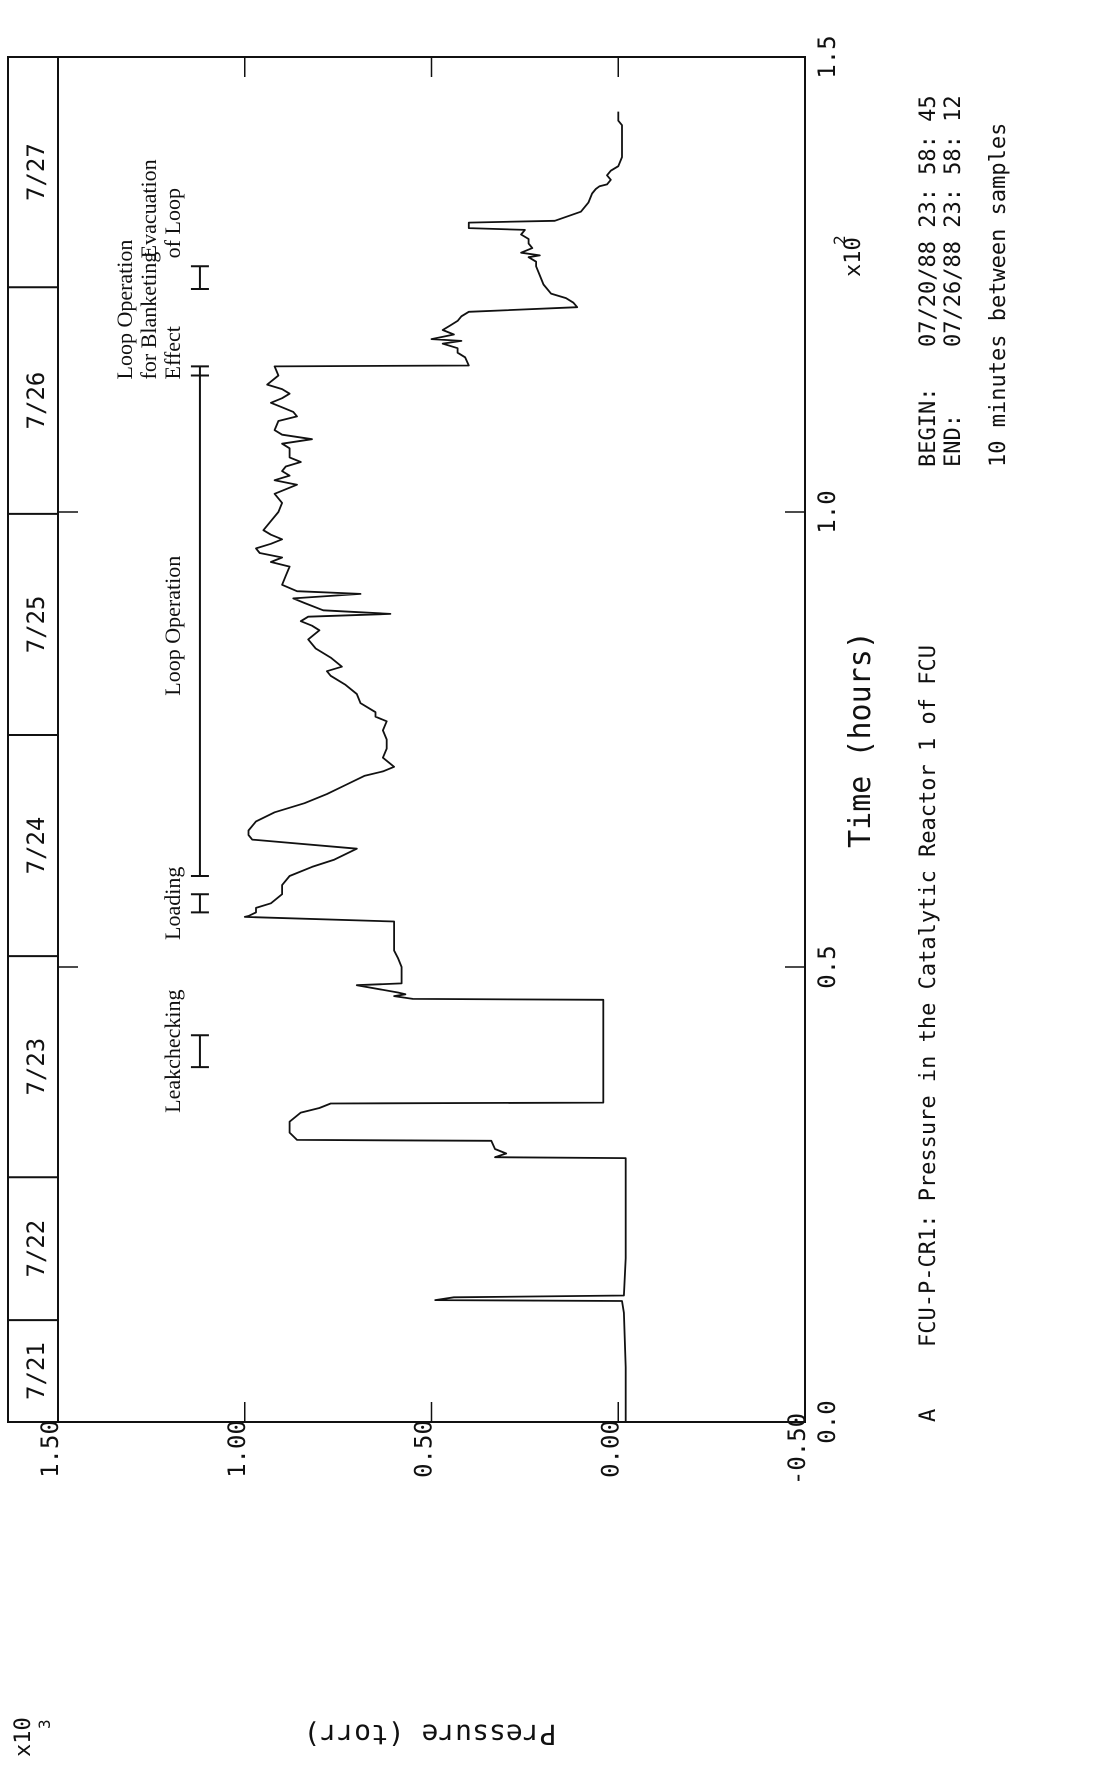 This screenshot has height=1772, width=1113. Describe the element at coordinates (797, 1449) in the screenshot. I see `y-tick-label: -0.50` at that location.